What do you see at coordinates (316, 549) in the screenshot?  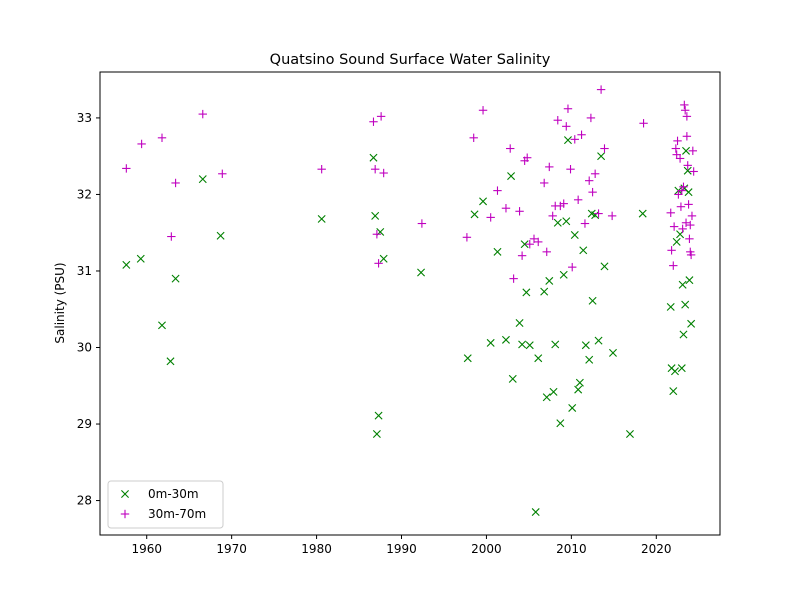 I see `x-tick-label: 1980` at bounding box center [316, 549].